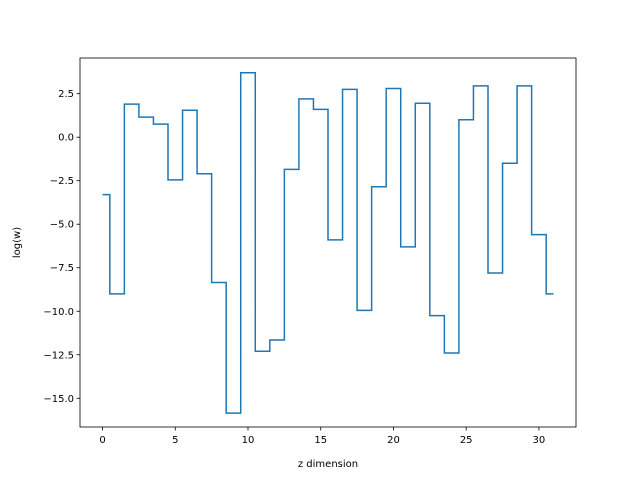 The width and height of the screenshot is (640, 480). Describe the element at coordinates (62, 268) in the screenshot. I see `y-tick-label: −7.5` at that location.